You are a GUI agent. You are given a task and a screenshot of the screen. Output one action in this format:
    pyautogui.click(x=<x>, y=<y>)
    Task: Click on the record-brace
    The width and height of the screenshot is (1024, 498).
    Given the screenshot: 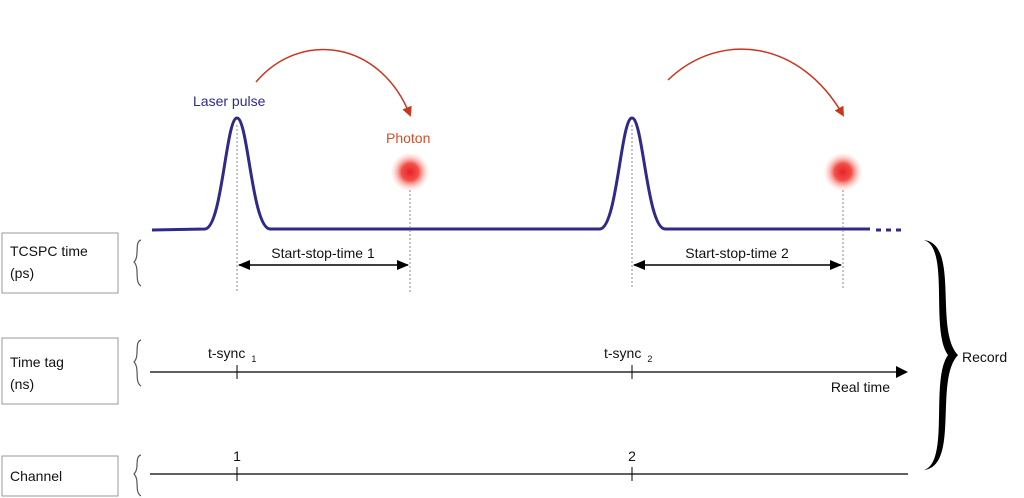 What is the action you would take?
    pyautogui.click(x=941, y=355)
    